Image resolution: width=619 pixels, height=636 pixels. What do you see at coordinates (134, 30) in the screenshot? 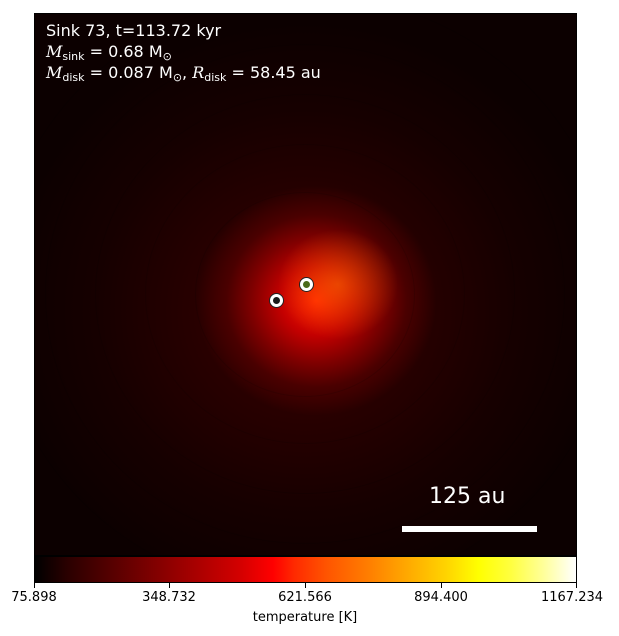
I see `sink-title: Sink 73, t=113.72 kyr` at bounding box center [134, 30].